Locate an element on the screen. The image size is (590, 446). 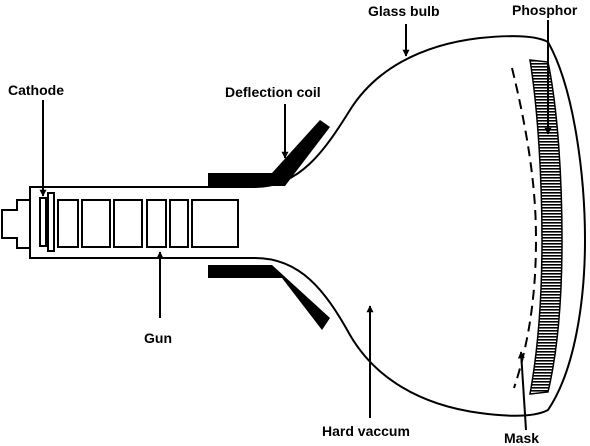
cathode-plate-inner is located at coordinates (51, 222).